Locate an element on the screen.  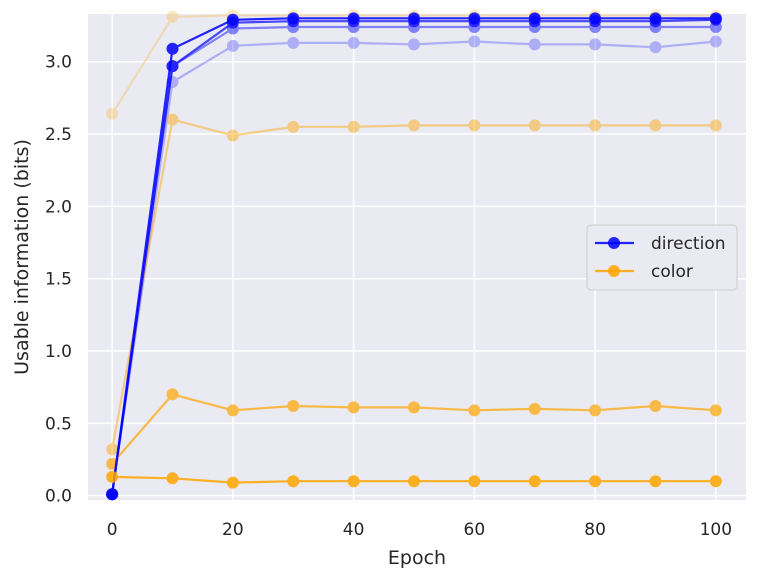
x-tick-label: 40 is located at coordinates (354, 530).